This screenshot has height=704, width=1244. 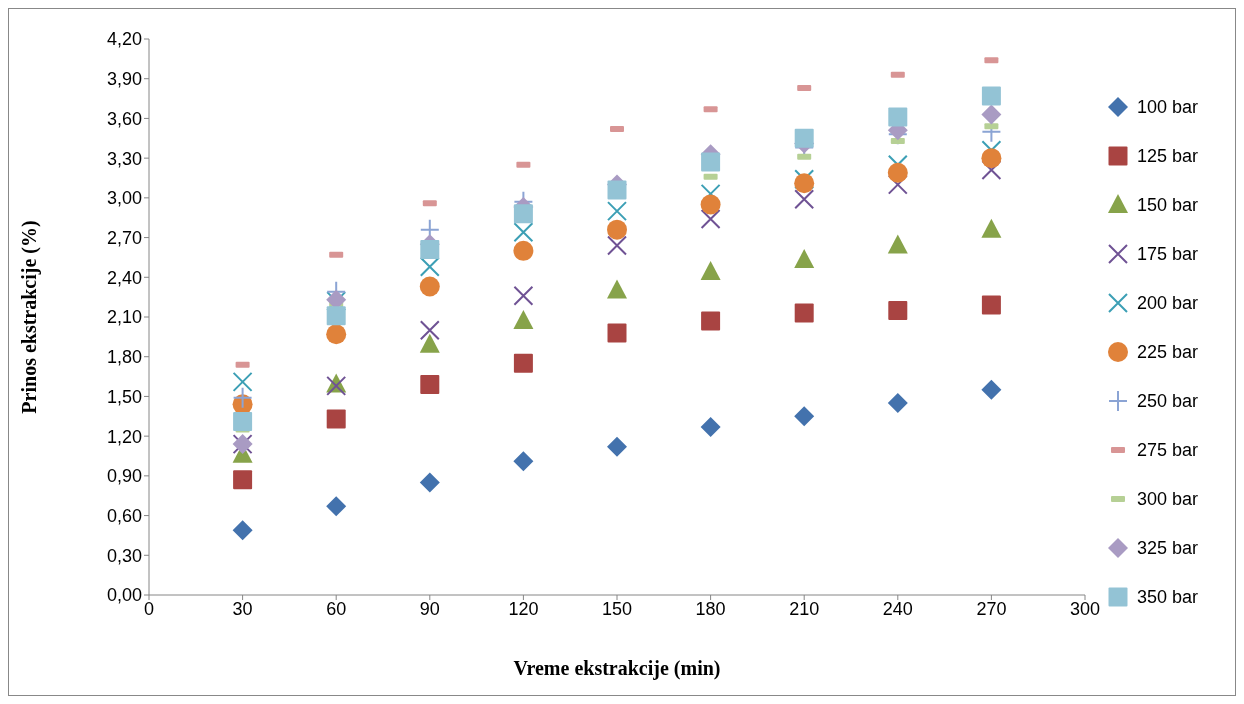 I want to click on y-tick-label: 1,20, so click(x=124, y=436).